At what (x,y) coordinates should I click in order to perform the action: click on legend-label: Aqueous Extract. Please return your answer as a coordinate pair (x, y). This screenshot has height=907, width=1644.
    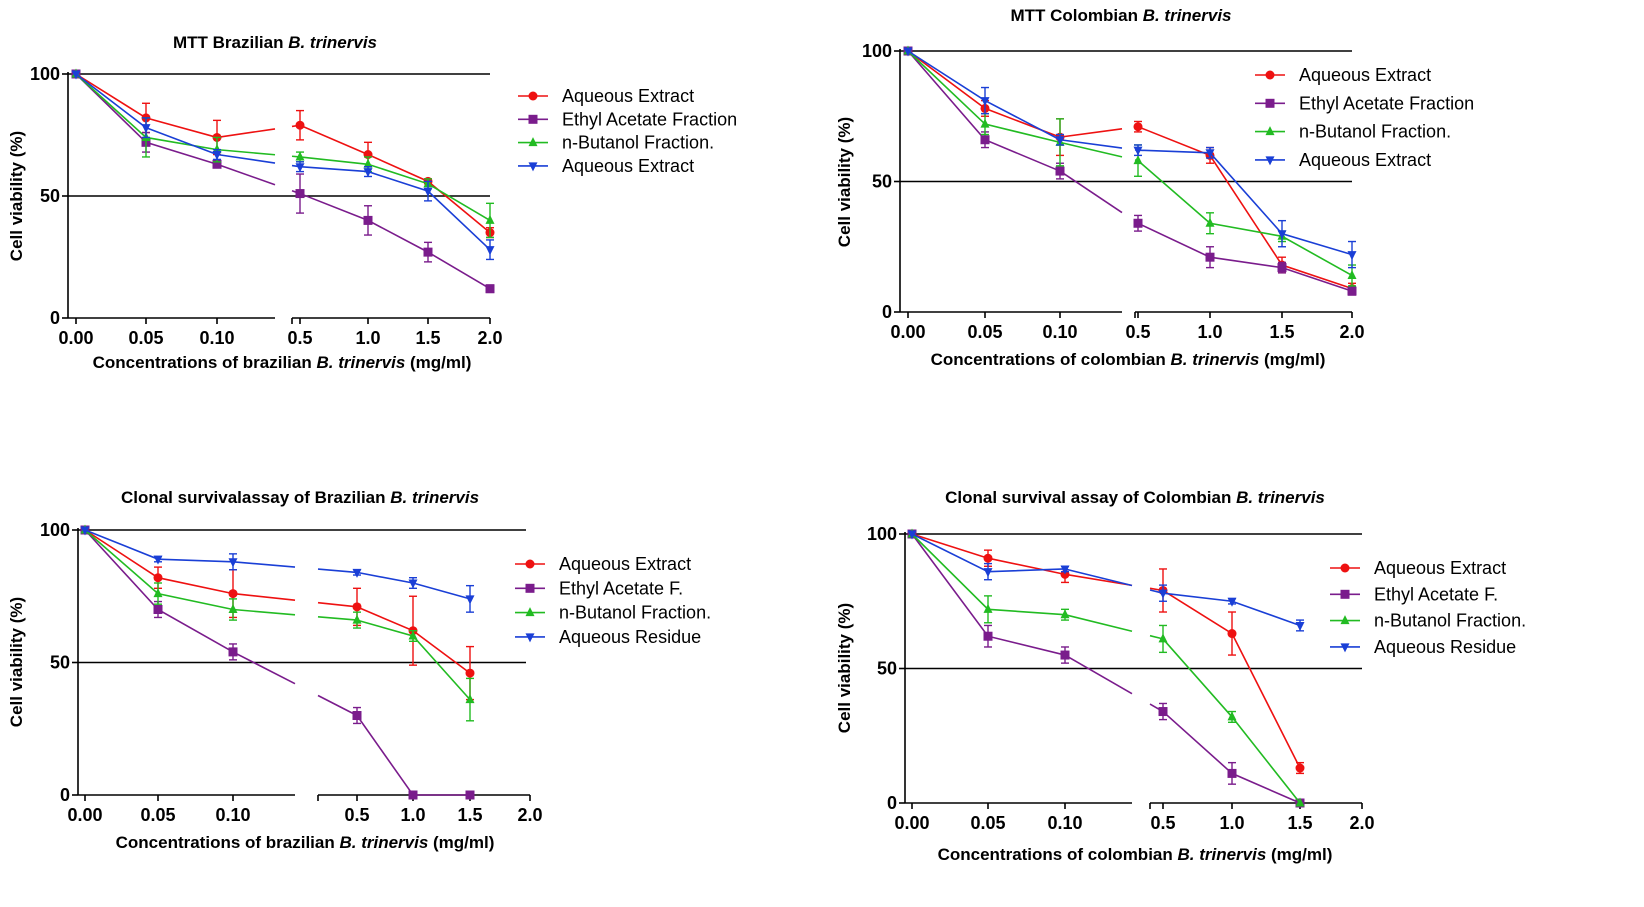
    Looking at the image, I should click on (628, 166).